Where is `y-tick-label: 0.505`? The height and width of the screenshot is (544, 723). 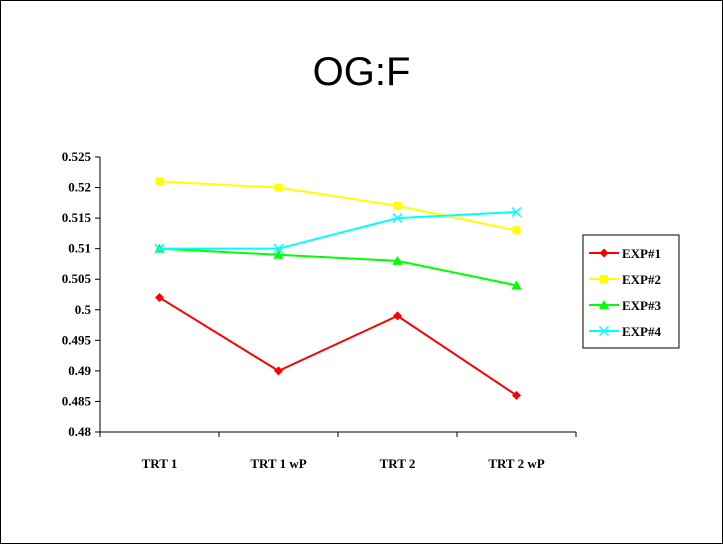
y-tick-label: 0.505 is located at coordinates (77, 278).